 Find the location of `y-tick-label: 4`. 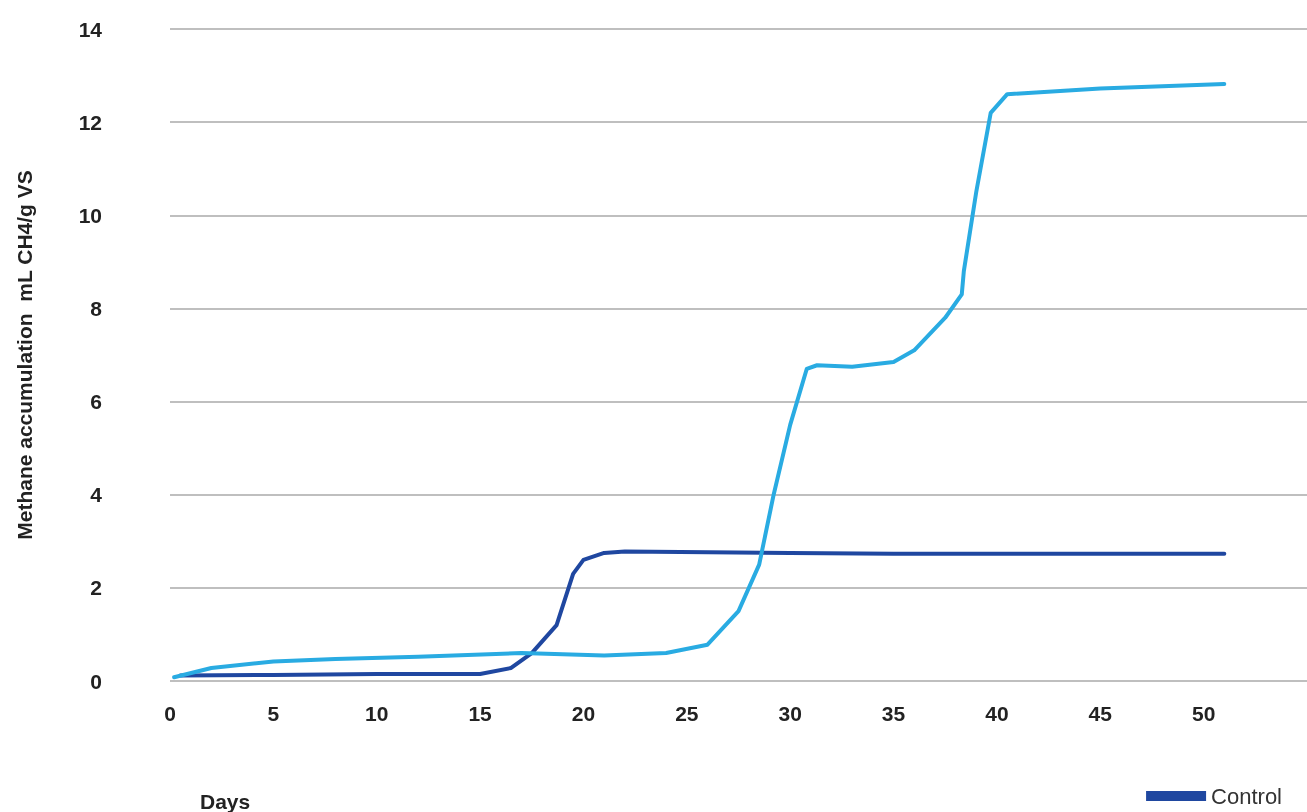

y-tick-label: 4 is located at coordinates (96, 495).